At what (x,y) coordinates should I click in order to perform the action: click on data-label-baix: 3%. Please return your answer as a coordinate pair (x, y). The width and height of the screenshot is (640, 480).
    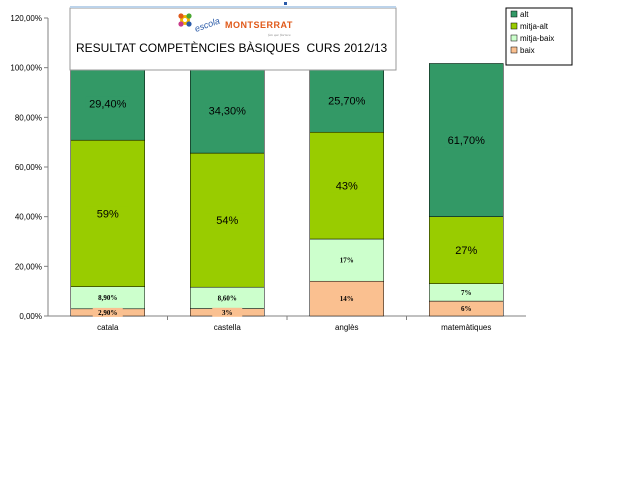
    Looking at the image, I should click on (227, 313).